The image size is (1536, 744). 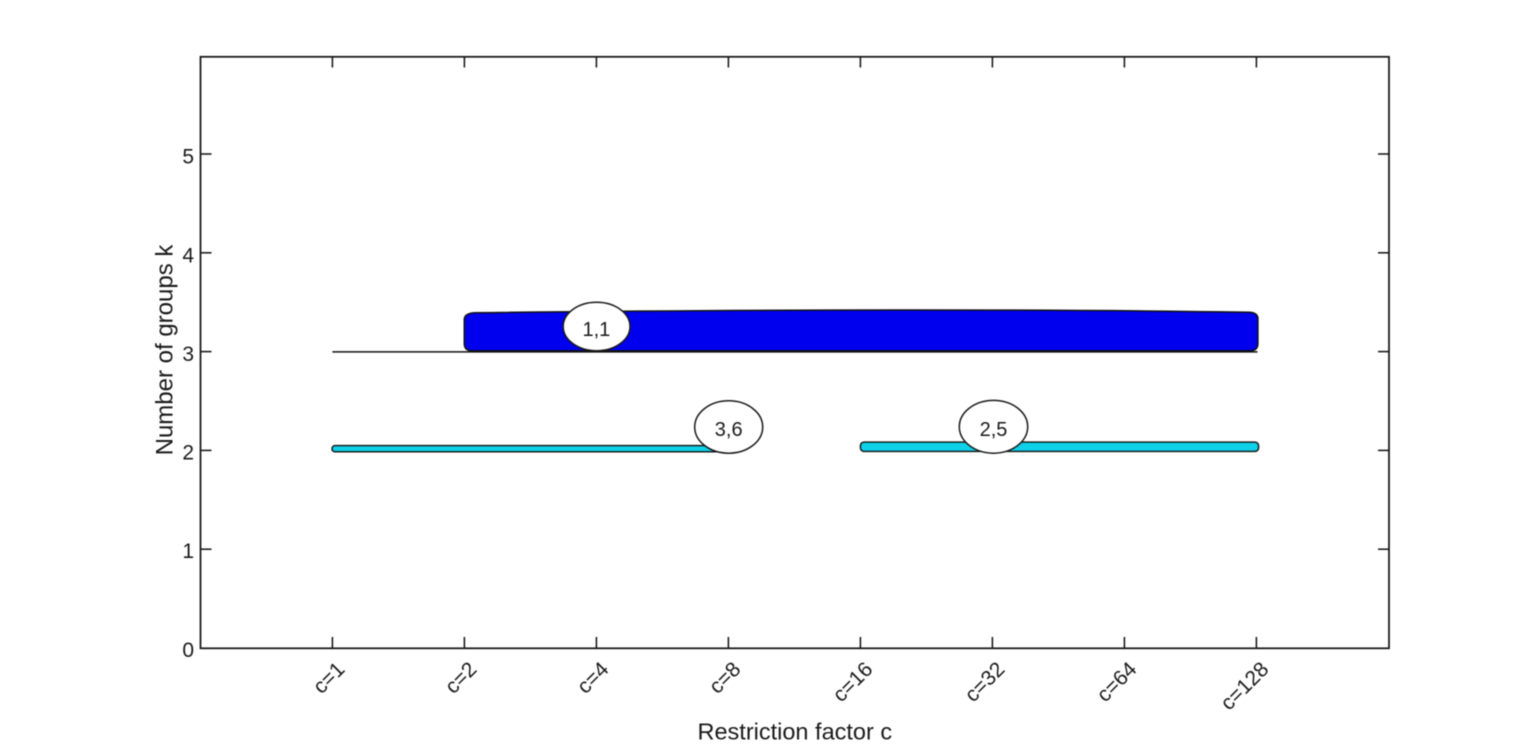 I want to click on svg-text: 0, so click(x=188, y=650).